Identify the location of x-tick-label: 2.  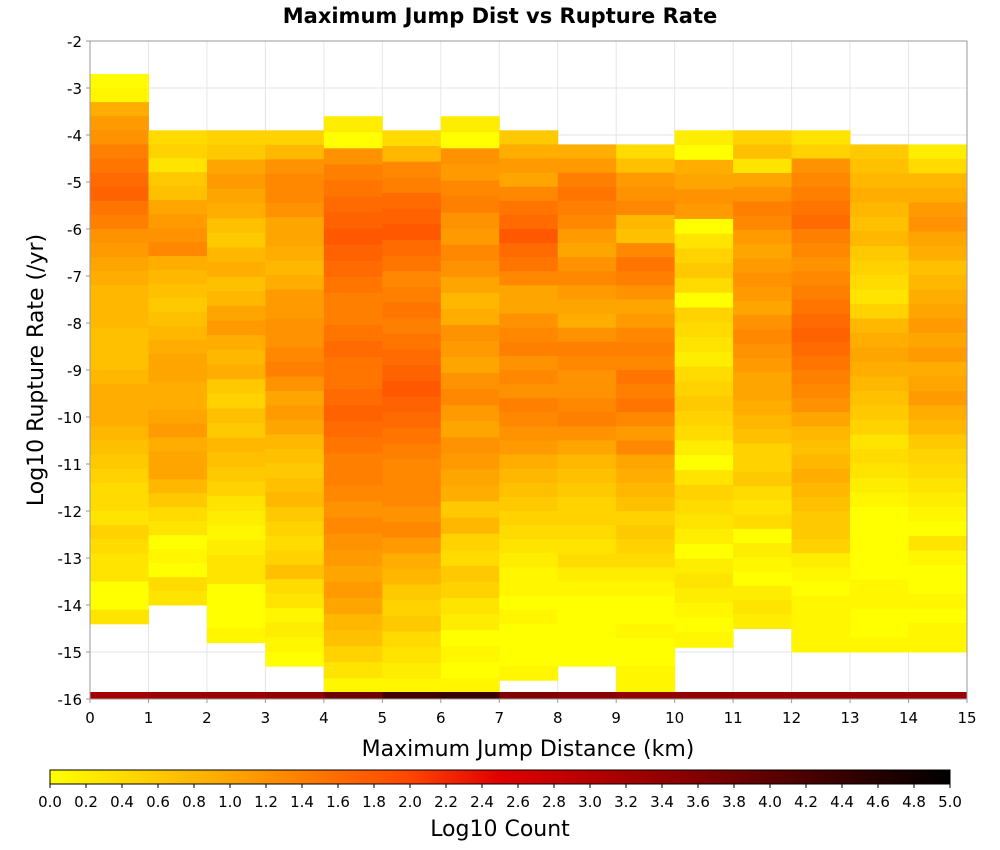
(207, 718).